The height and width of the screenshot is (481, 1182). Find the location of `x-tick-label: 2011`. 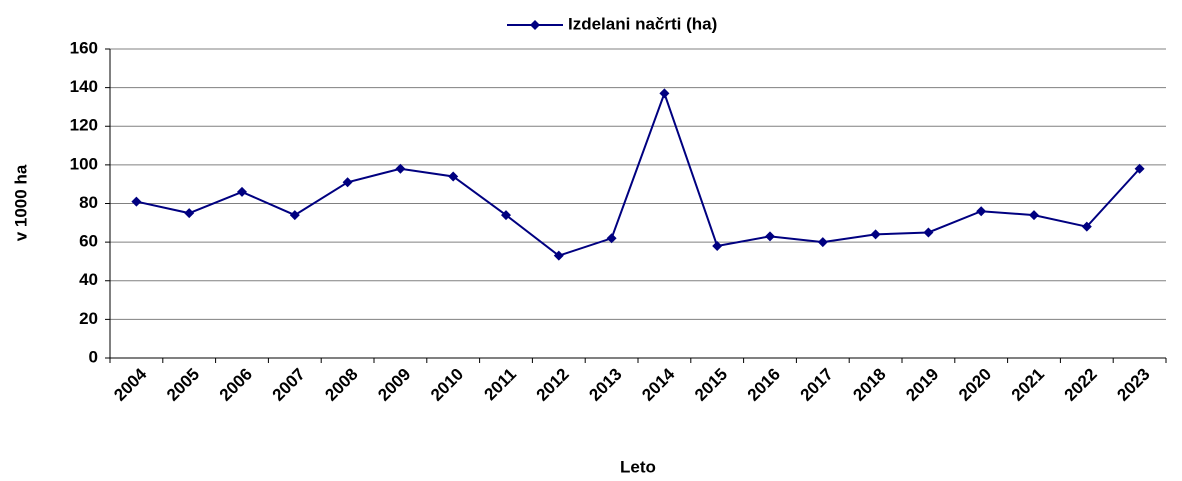

x-tick-label: 2011 is located at coordinates (500, 385).